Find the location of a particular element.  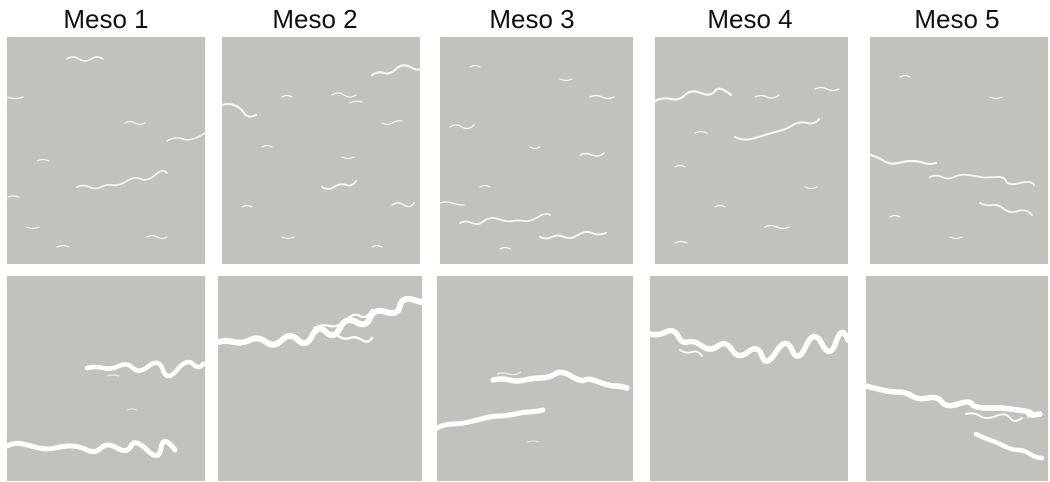

panel-meso-5-final-crack is located at coordinates (957, 378).